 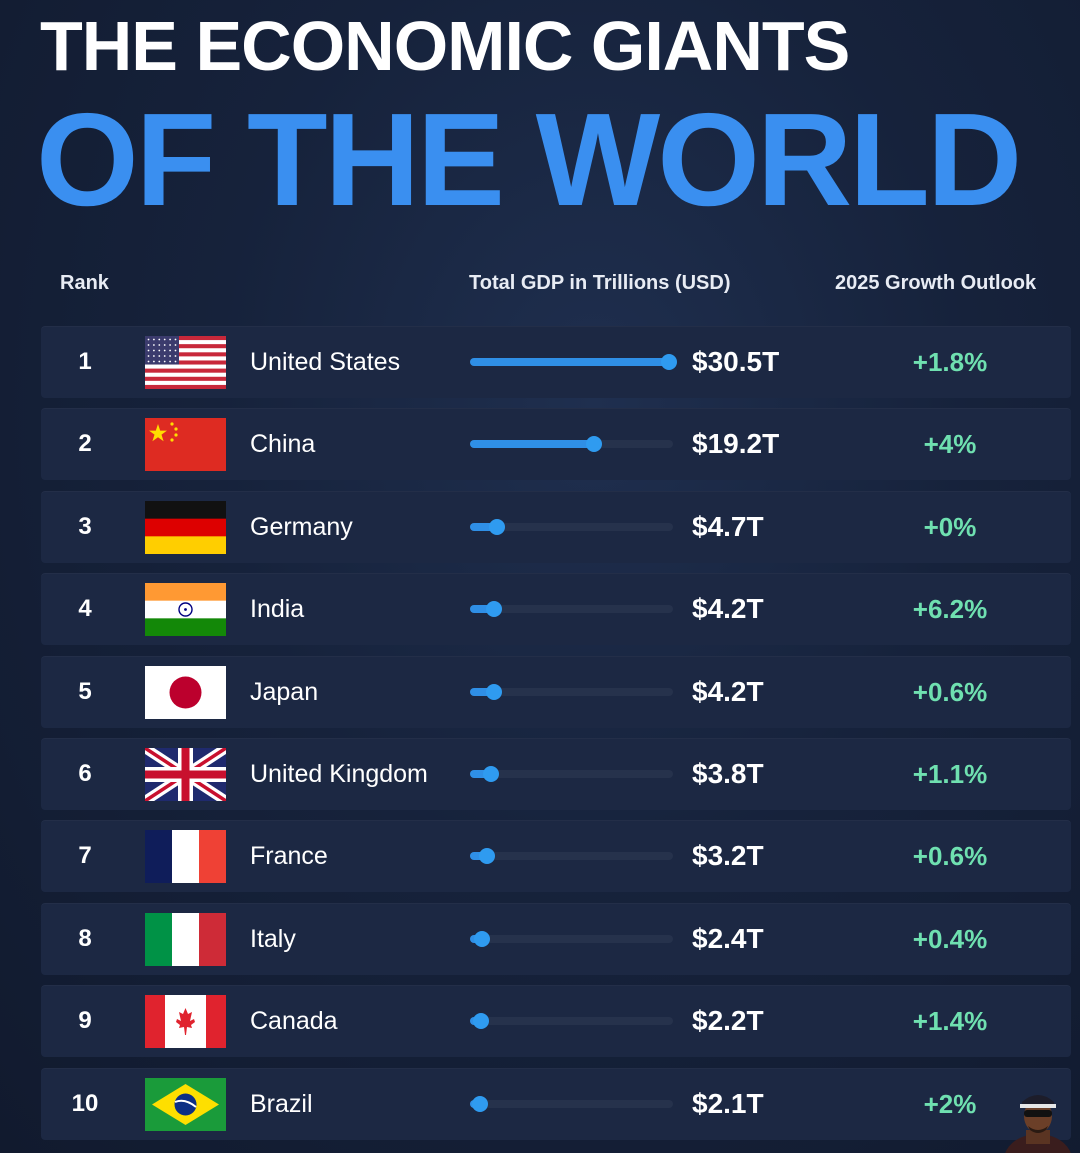 I want to click on table-row: 6 United Kingdom $3.8T +1.1%, so click(x=556, y=774).